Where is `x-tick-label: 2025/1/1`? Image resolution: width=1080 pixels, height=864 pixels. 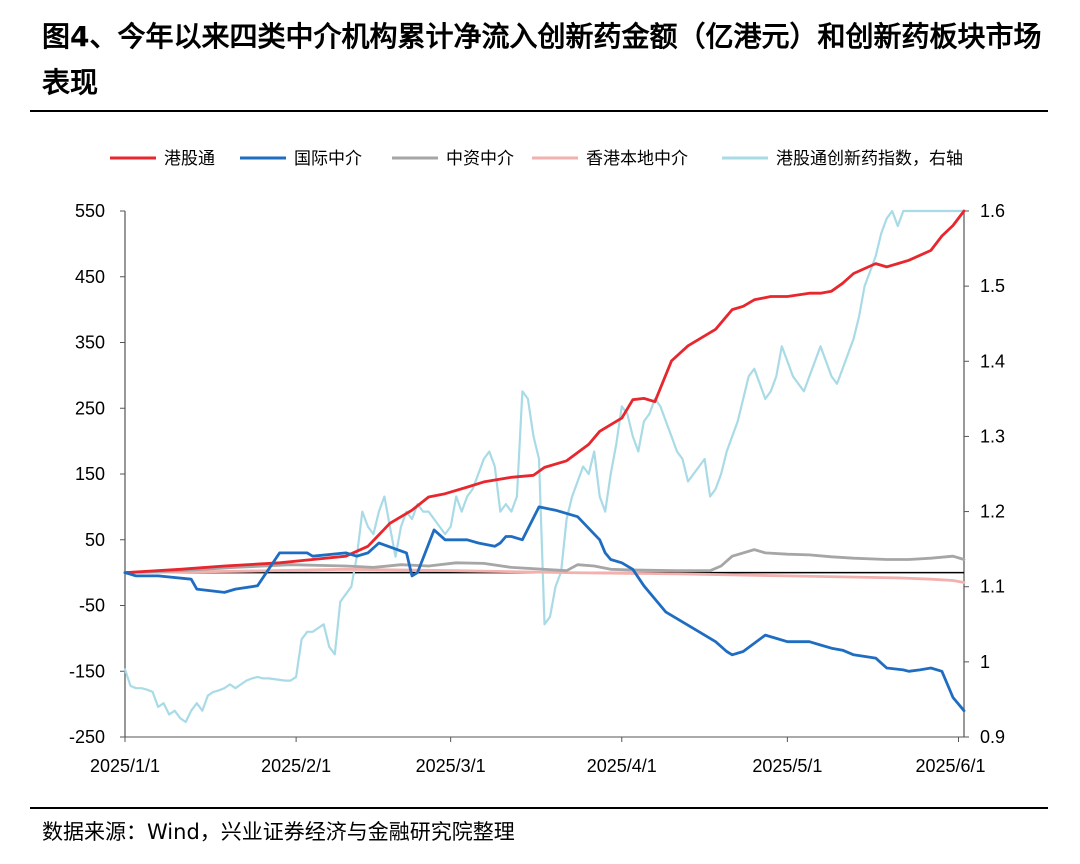 x-tick-label: 2025/1/1 is located at coordinates (125, 766).